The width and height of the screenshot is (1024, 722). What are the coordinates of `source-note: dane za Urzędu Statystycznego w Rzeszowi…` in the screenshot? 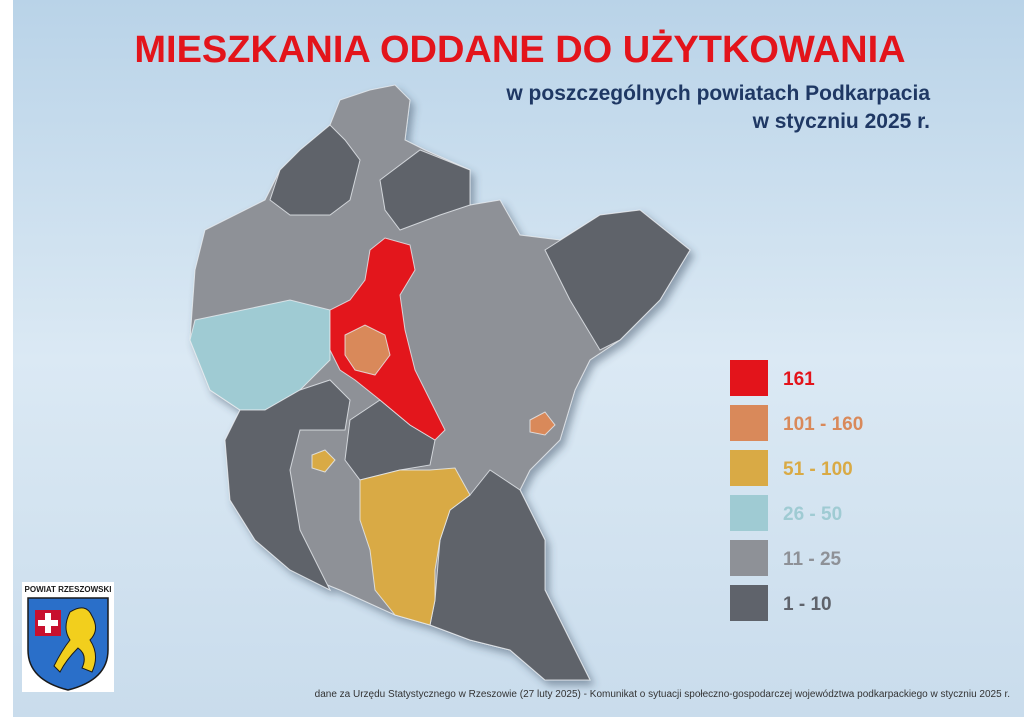 It's located at (662, 694).